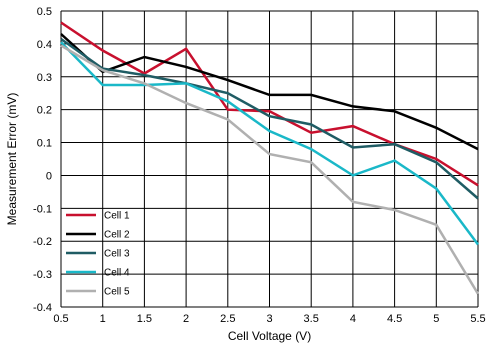  I want to click on x-tick-labels: 0.5 1 1.5 2 2.5 3 3.5 4 4.5 5 5.5, so click(269, 319).